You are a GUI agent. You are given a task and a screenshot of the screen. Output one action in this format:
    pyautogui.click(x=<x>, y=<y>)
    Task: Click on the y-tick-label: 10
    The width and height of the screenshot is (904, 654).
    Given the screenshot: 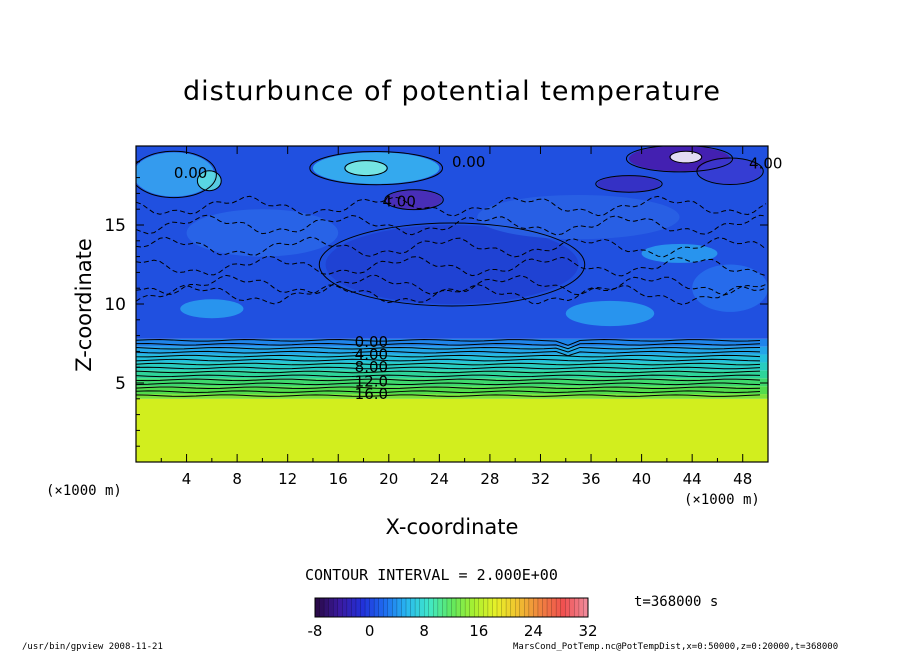 What is the action you would take?
    pyautogui.click(x=115, y=305)
    